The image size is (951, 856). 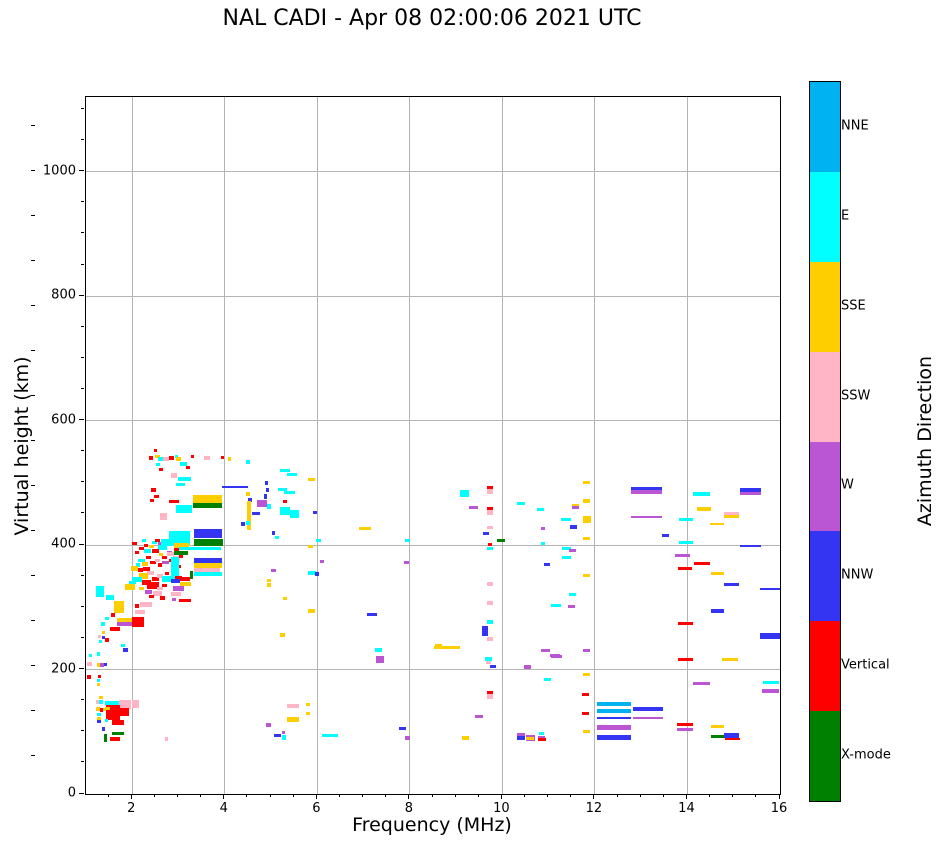 I want to click on colorbar-segment-W, so click(x=825, y=486).